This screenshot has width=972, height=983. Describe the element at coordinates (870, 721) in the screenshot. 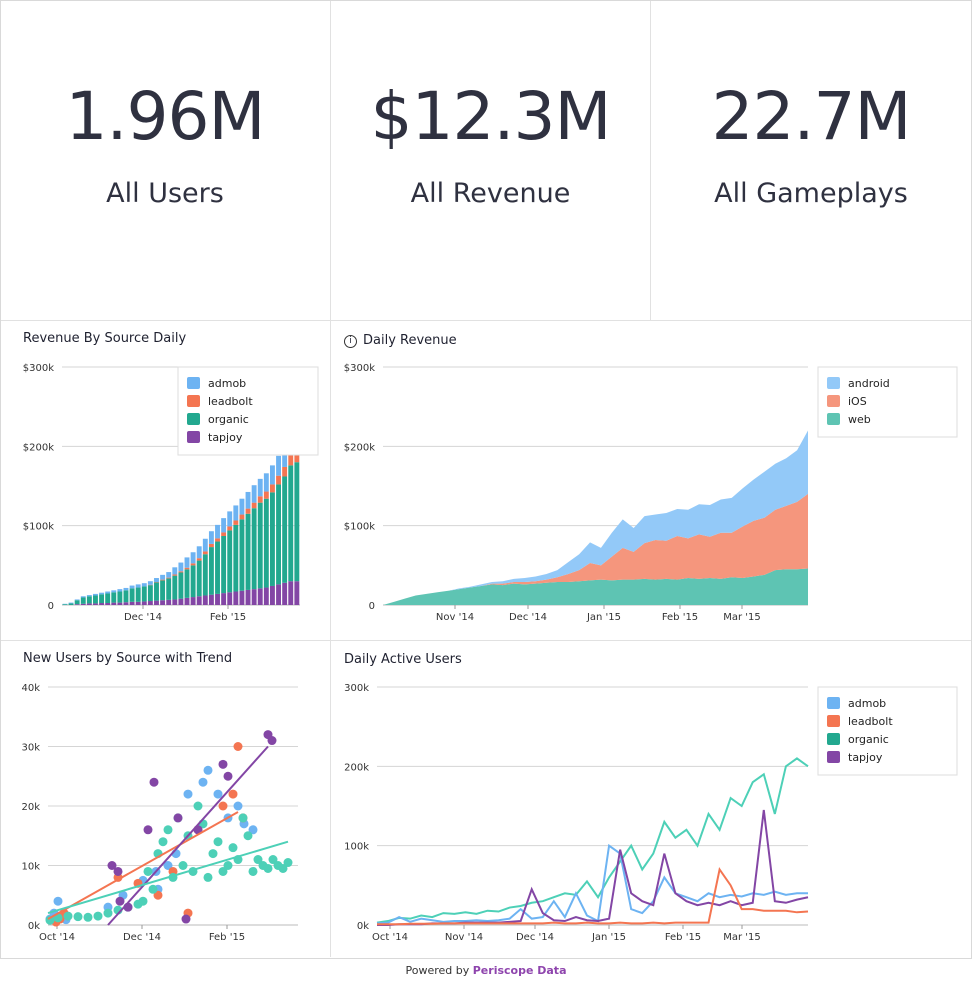

I see `legend-label: leadbolt` at that location.